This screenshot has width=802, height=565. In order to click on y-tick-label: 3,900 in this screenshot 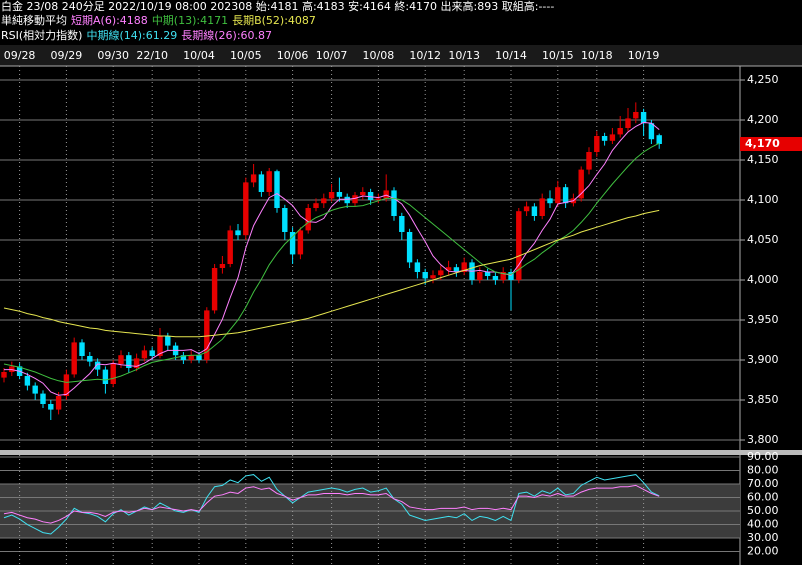, I will do `click(763, 359)`.